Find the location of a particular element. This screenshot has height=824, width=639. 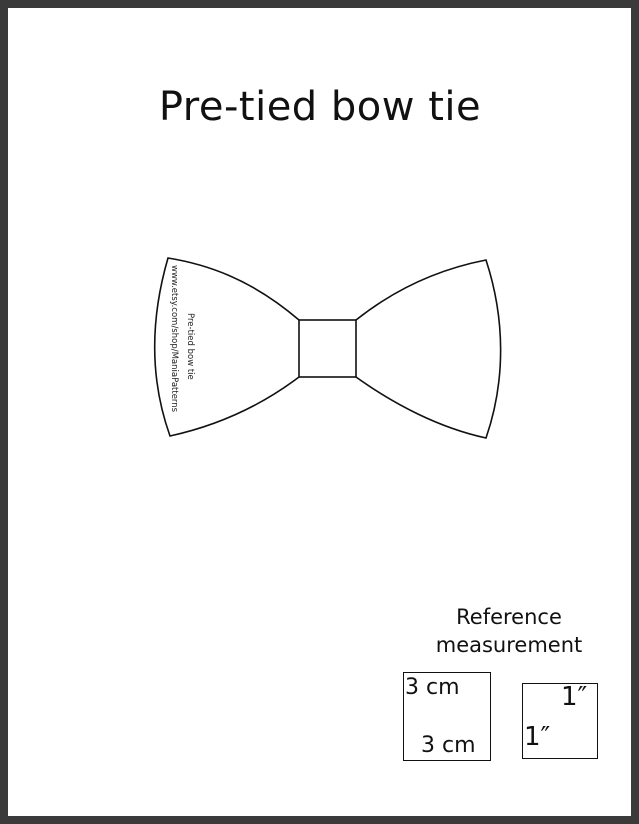

reference-heading-line1: Reference is located at coordinates (509, 617).